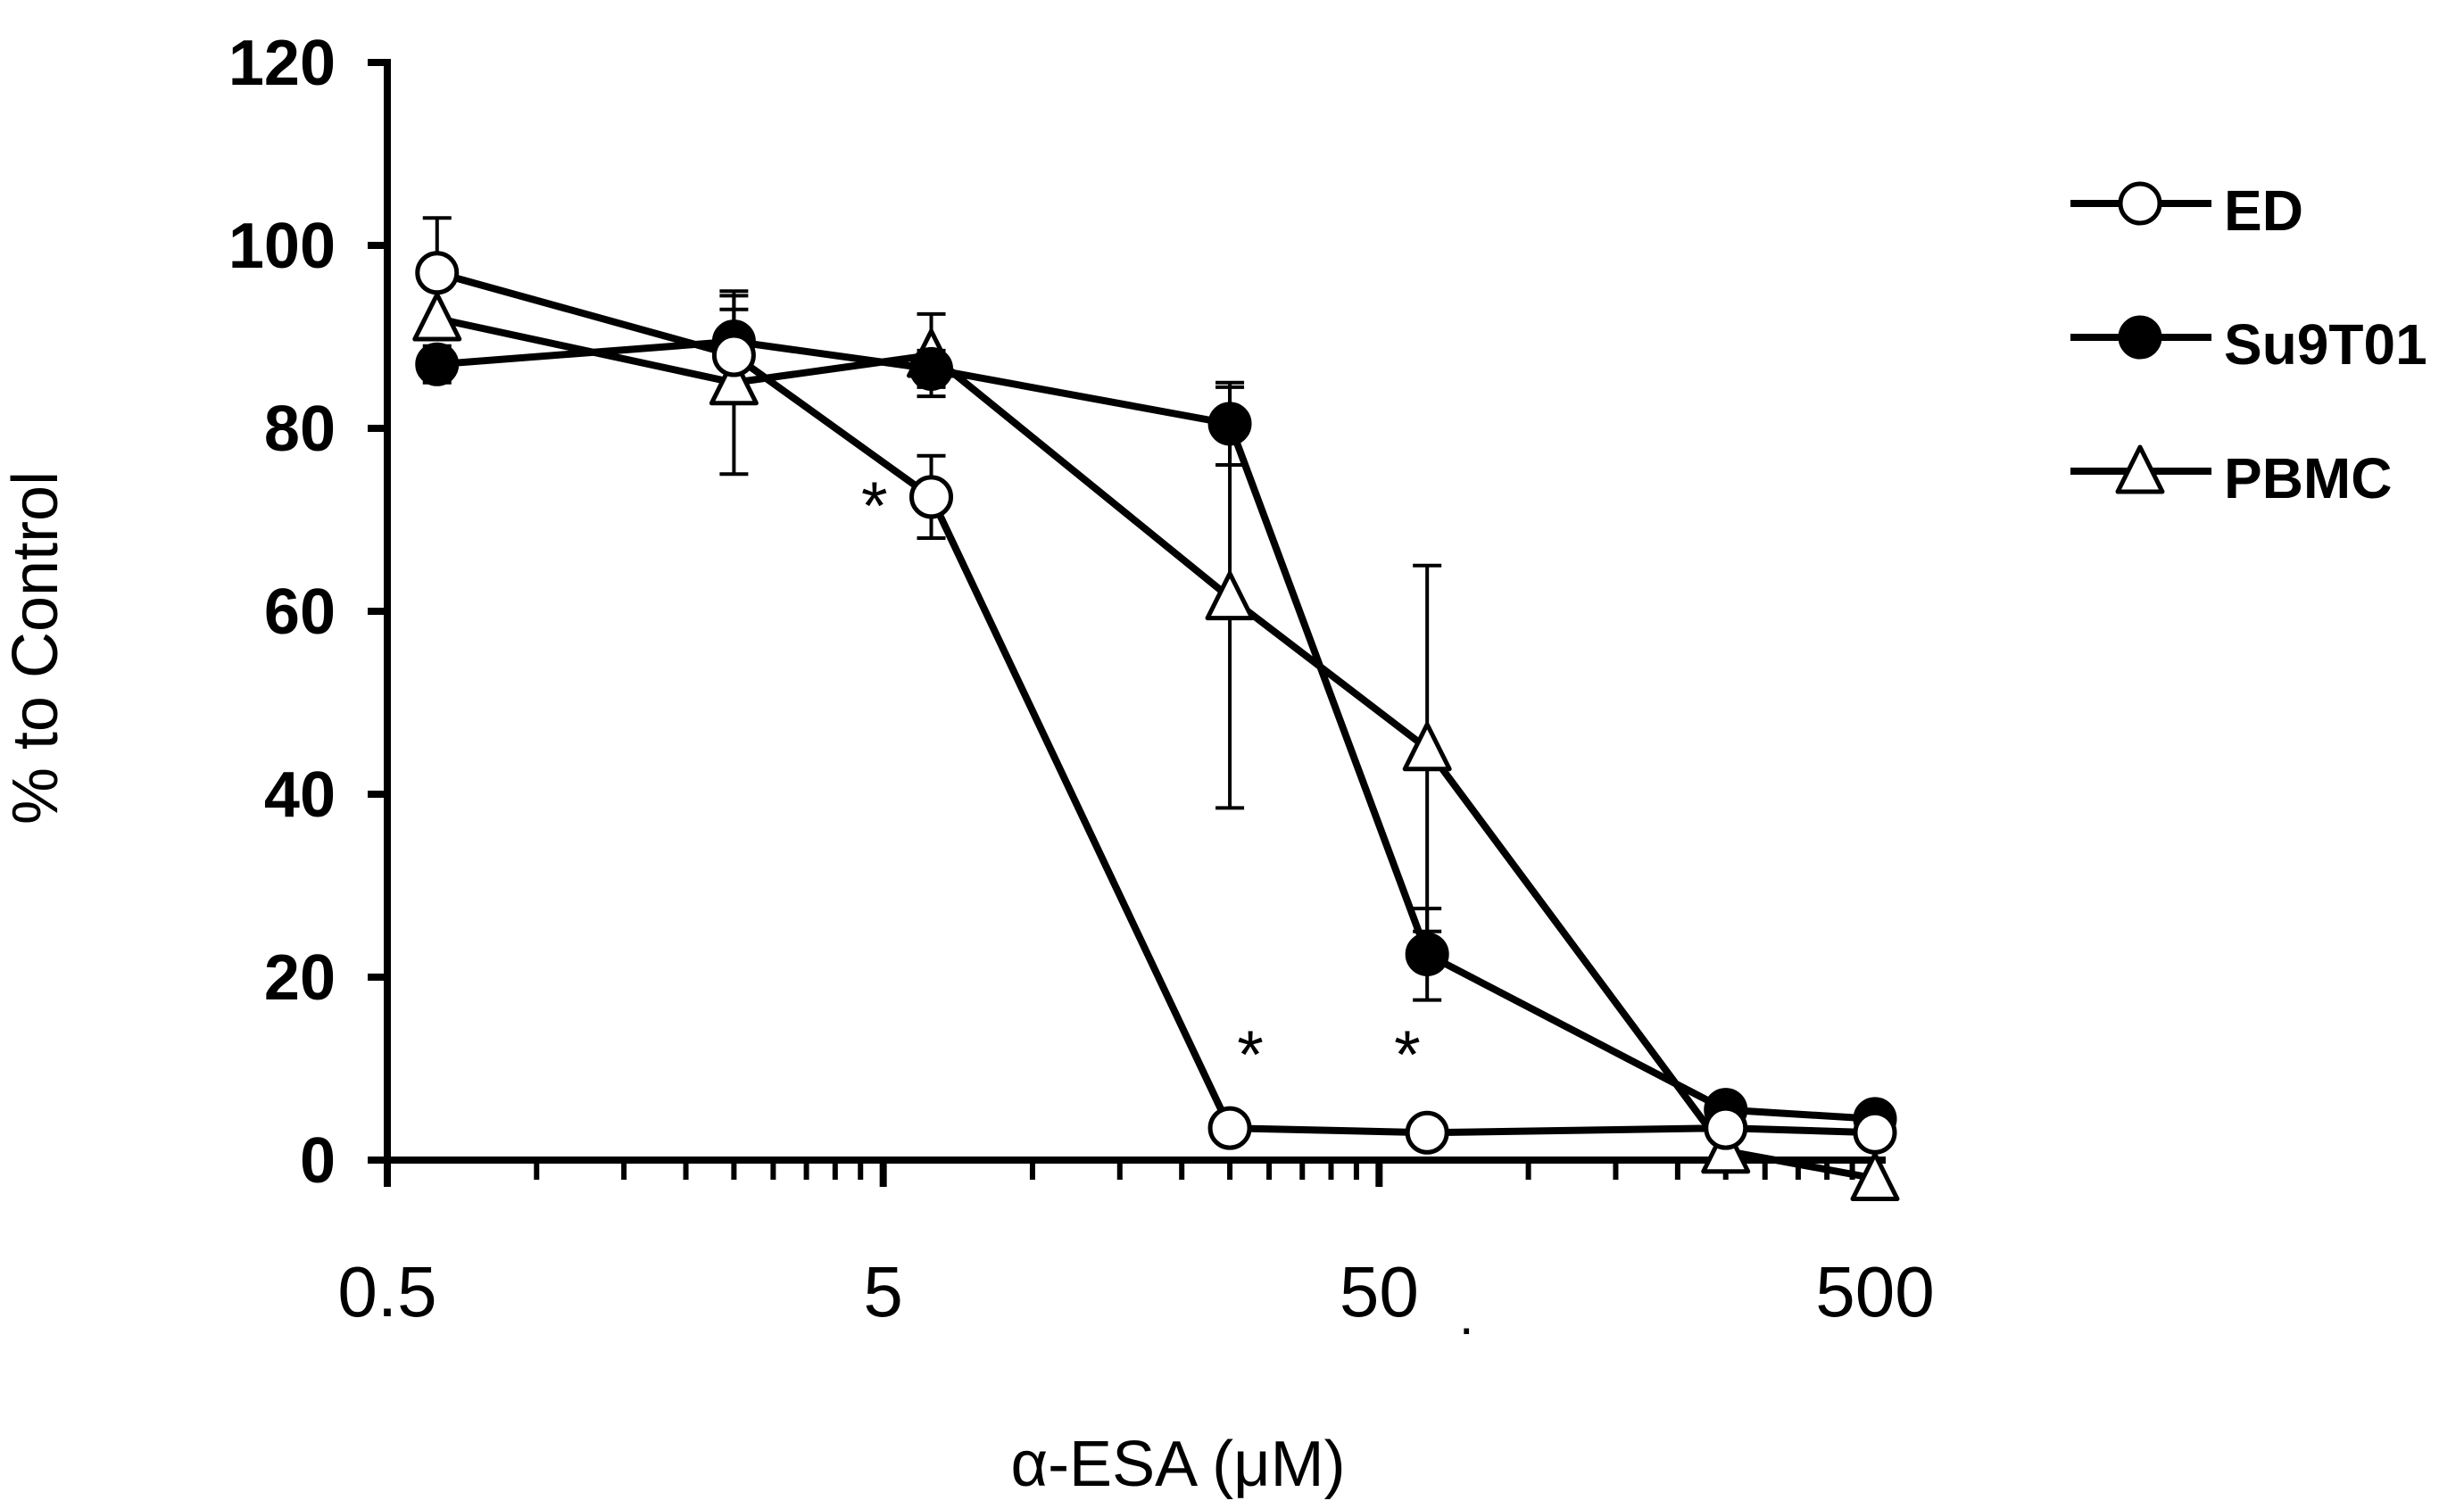 Image resolution: width=2464 pixels, height=1509 pixels. Describe the element at coordinates (2140, 203) in the screenshot. I see `legend-marker-ed` at that location.